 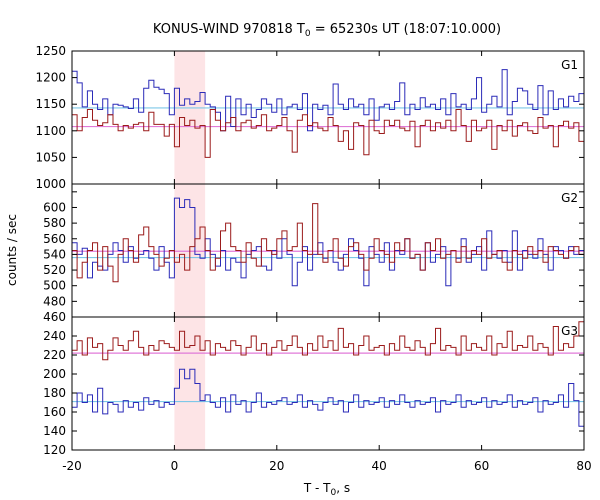 I want to click on g2-y-tick-label: 580, so click(x=54, y=223).